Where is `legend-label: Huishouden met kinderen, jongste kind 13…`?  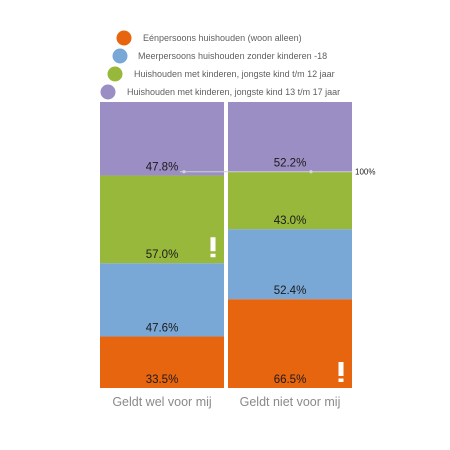 legend-label: Huishouden met kinderen, jongste kind 13… is located at coordinates (233, 92).